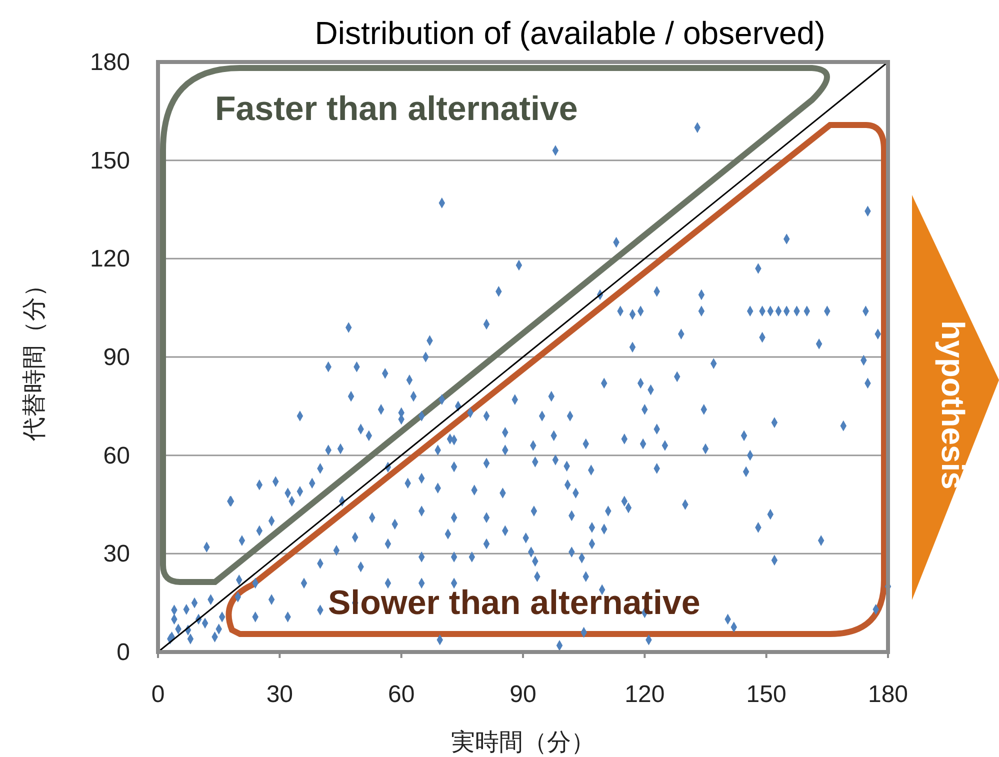  Describe the element at coordinates (766, 694) in the screenshot. I see `x-tick-label: 150` at that location.